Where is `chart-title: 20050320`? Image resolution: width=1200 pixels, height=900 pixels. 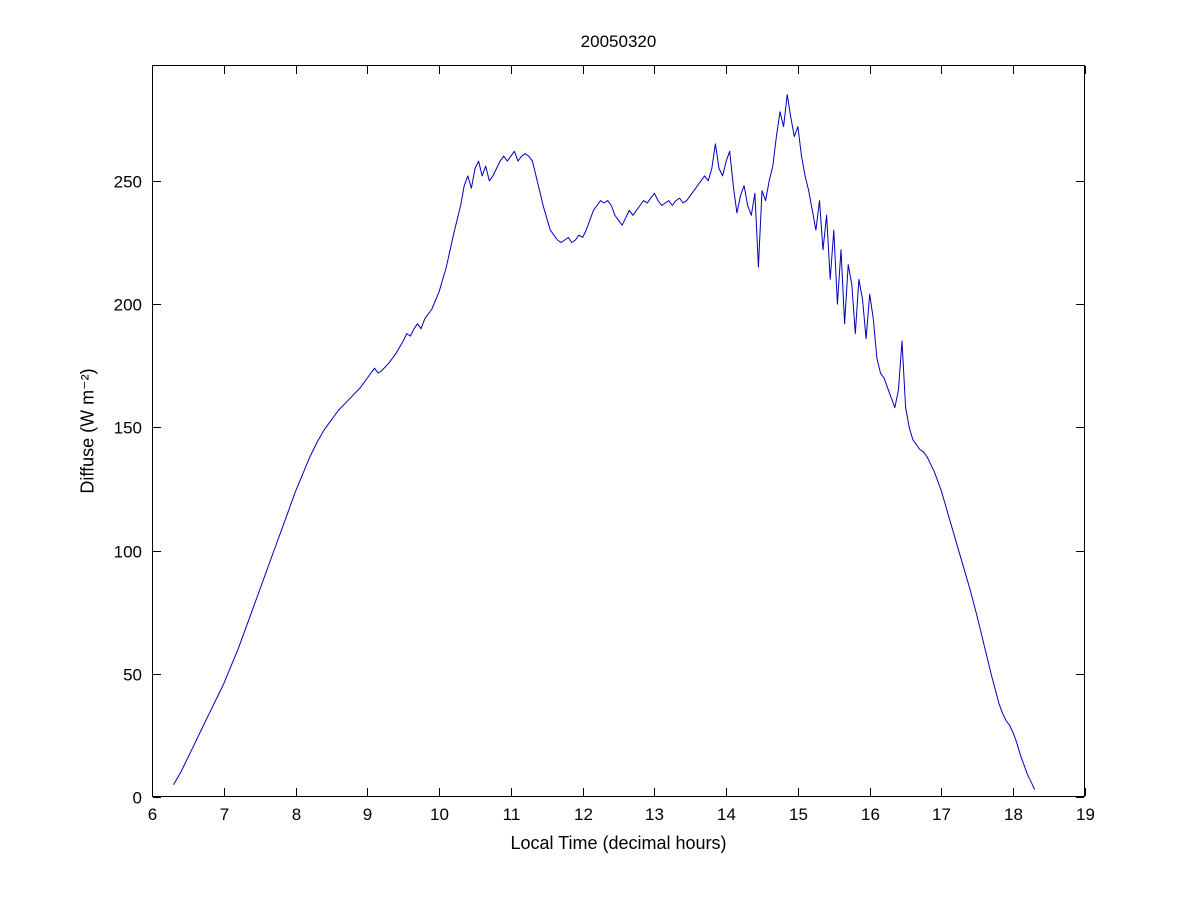
chart-title: 20050320 is located at coordinates (618, 41).